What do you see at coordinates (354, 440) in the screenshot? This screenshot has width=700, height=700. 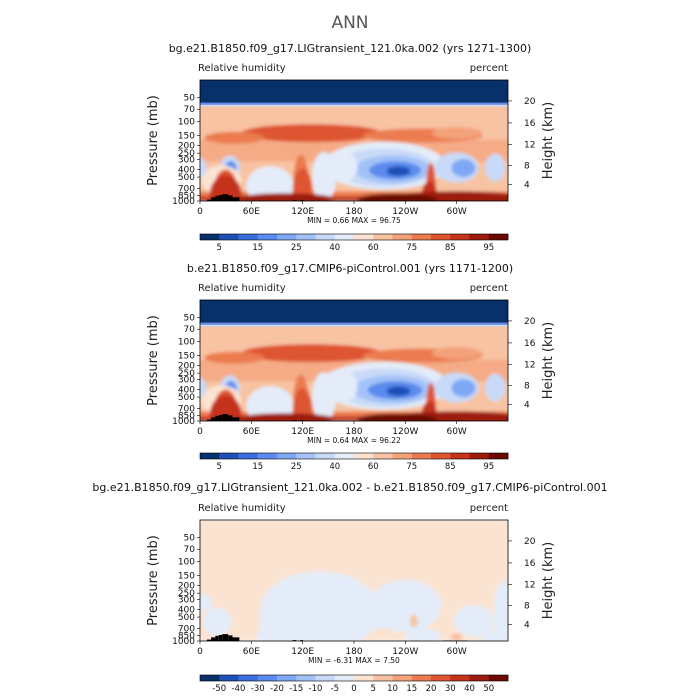 I see `min-max-label: MIN = 0.64 MAX = 96.22` at bounding box center [354, 440].